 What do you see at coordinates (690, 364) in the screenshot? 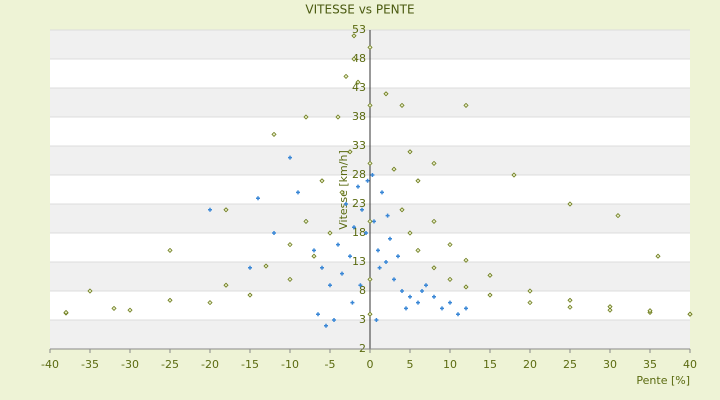
I see `x-tick-label: 40` at bounding box center [690, 364].